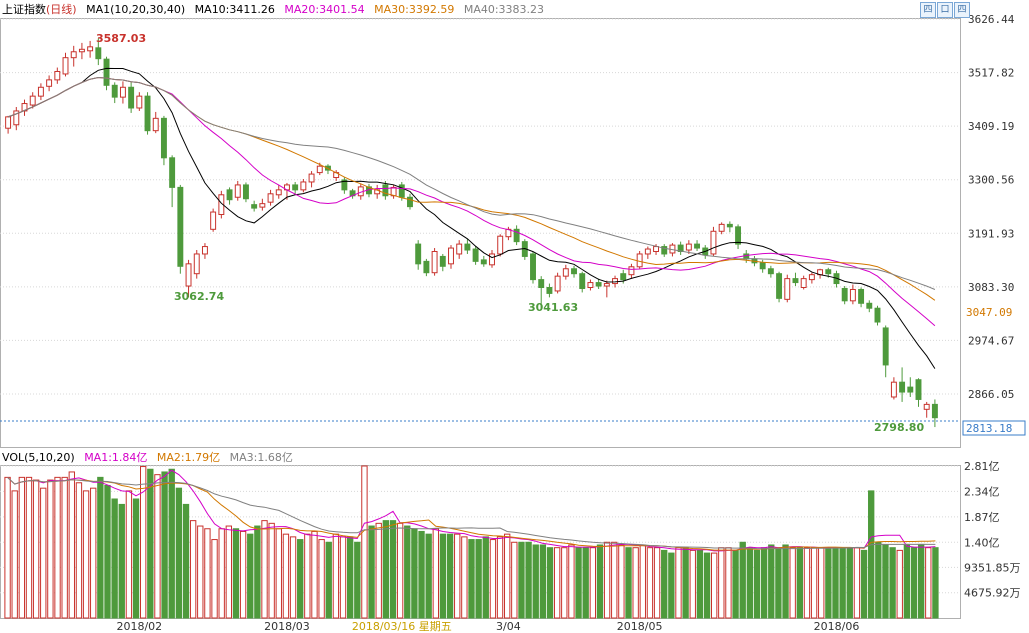 This screenshot has height=633, width=1029. I want to click on volume-tick-label: 1.87亿, so click(982, 517).